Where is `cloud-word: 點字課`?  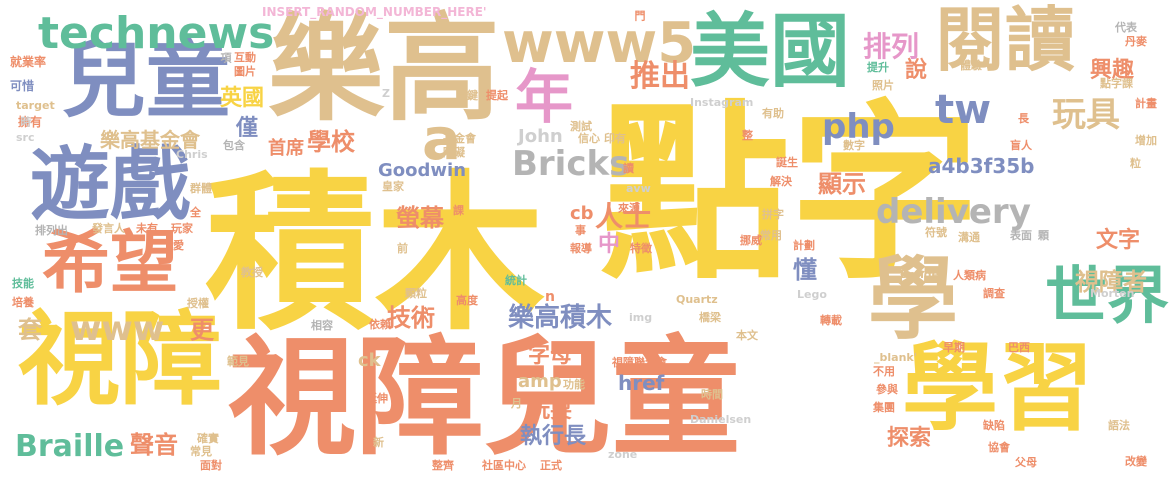 cloud-word: 點字課 is located at coordinates (1116, 83).